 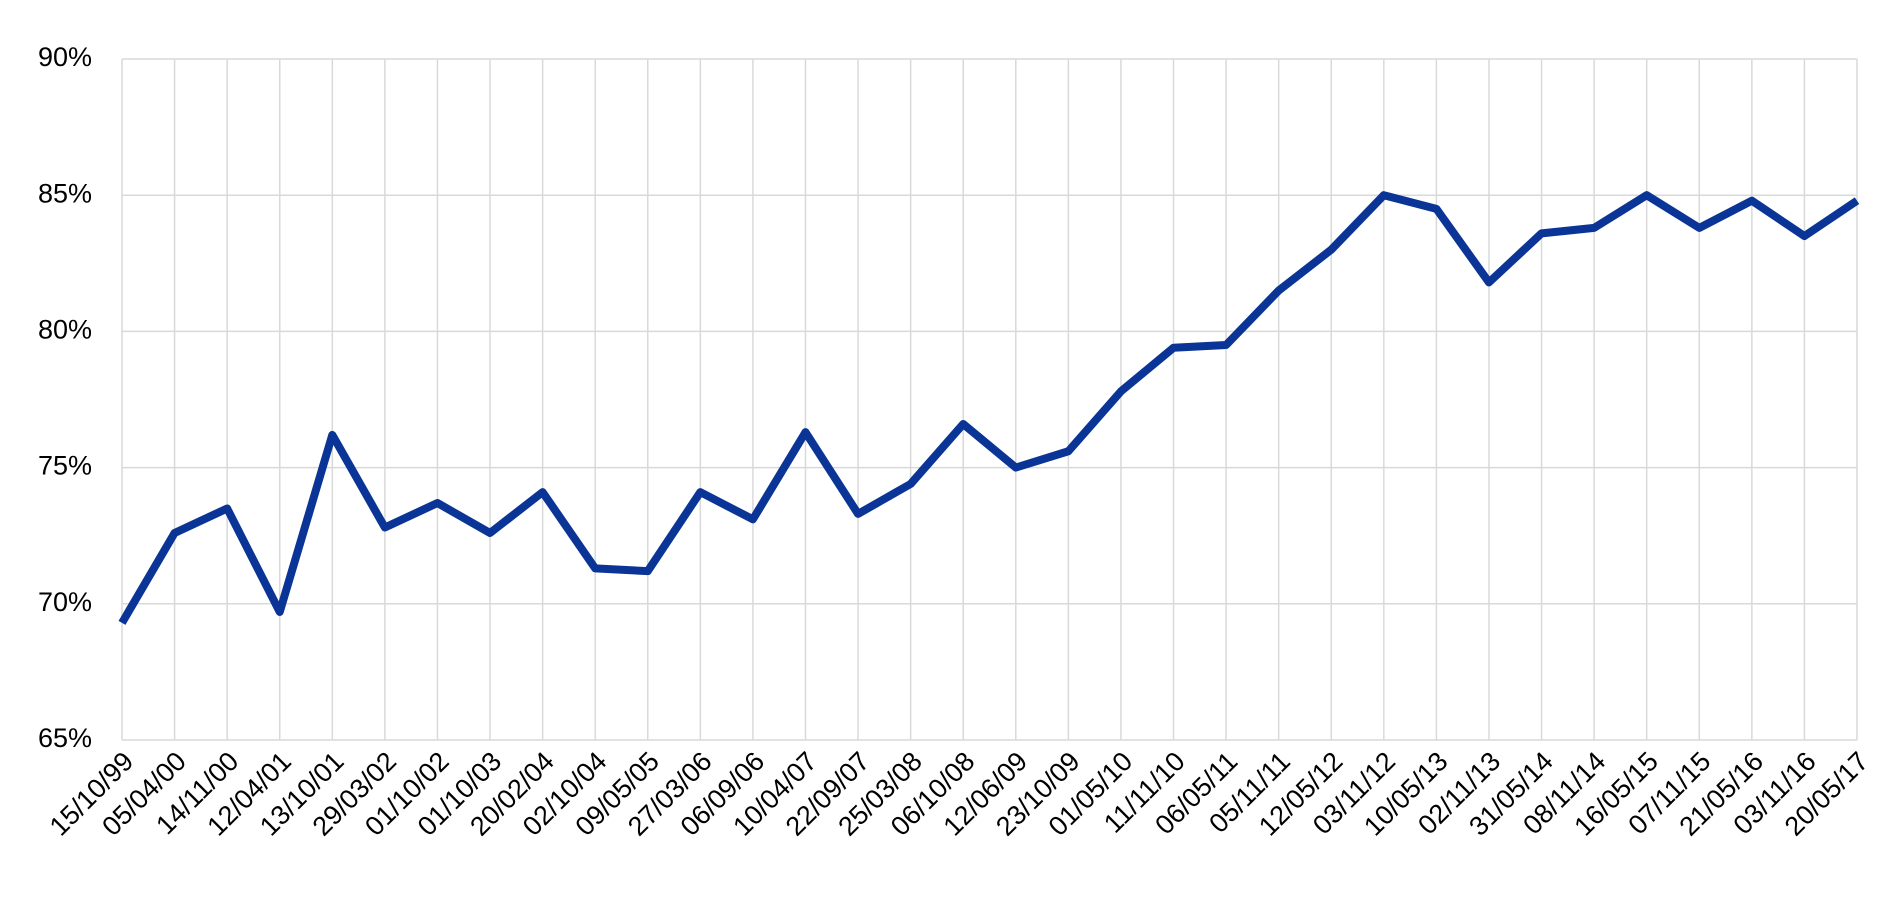 I want to click on y-tick-label: 65%, so click(x=65, y=738).